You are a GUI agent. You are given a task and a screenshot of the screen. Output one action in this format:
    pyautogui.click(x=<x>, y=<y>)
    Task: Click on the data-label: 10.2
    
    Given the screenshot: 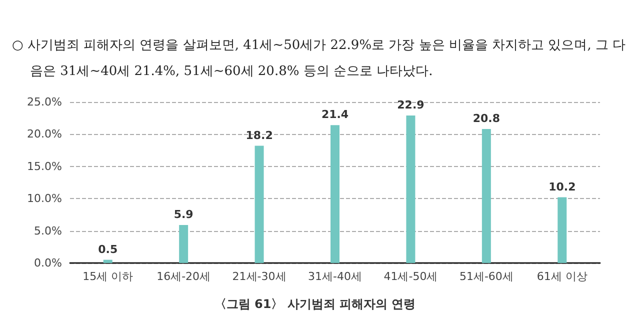 What is the action you would take?
    pyautogui.click(x=562, y=187)
    